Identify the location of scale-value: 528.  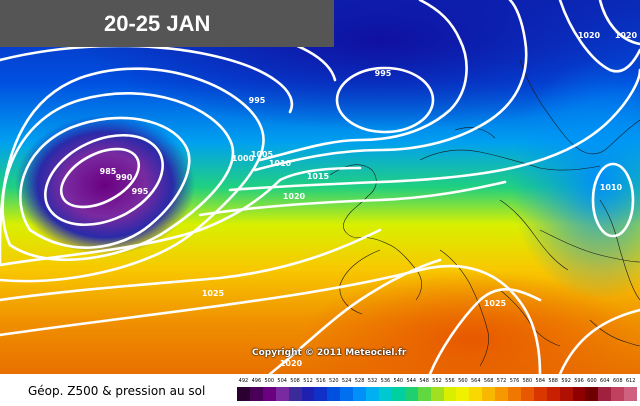
(359, 381).